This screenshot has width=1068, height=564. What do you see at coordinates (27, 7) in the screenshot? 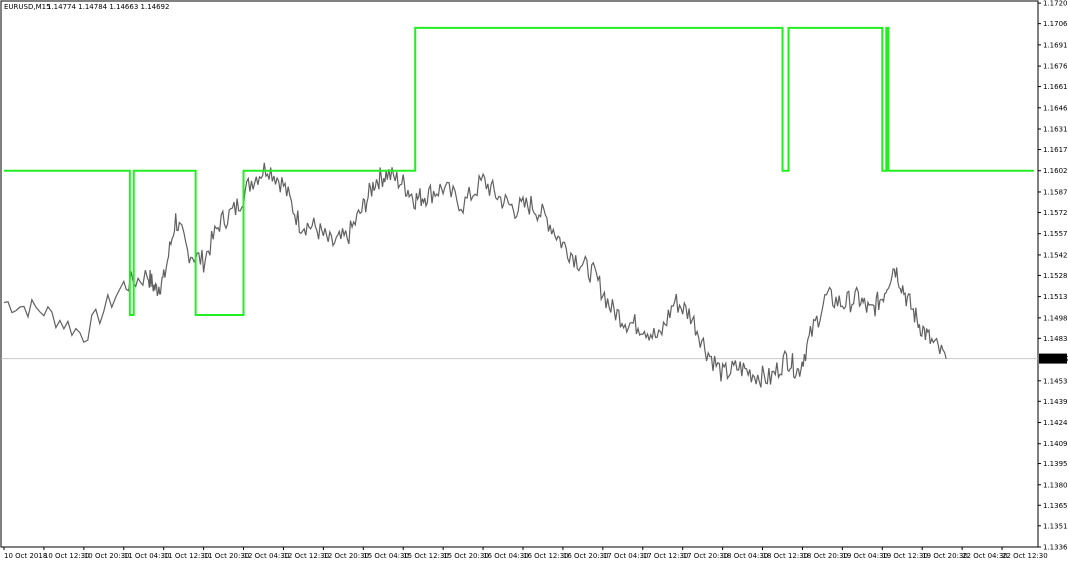
I see `symbol-label: EURUSD,M15` at bounding box center [27, 7].